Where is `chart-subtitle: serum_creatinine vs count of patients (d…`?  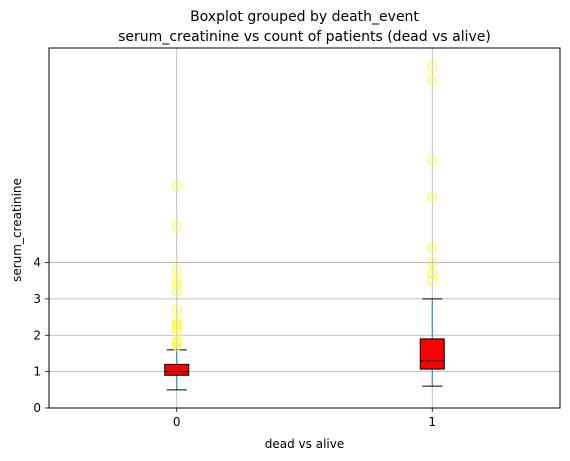
chart-subtitle: serum_creatinine vs count of patients (d… is located at coordinates (304, 37).